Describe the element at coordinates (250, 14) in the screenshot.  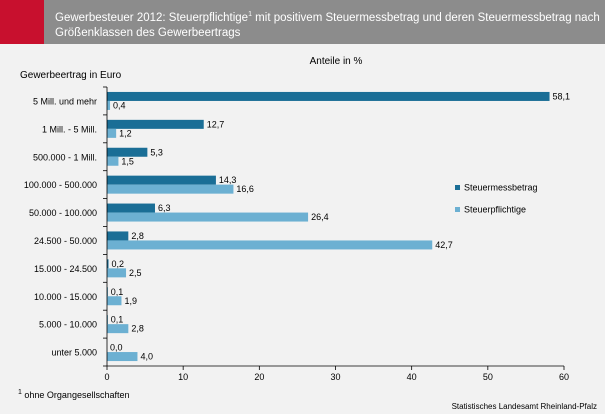
I see `title-footnote-mark: 1` at that location.